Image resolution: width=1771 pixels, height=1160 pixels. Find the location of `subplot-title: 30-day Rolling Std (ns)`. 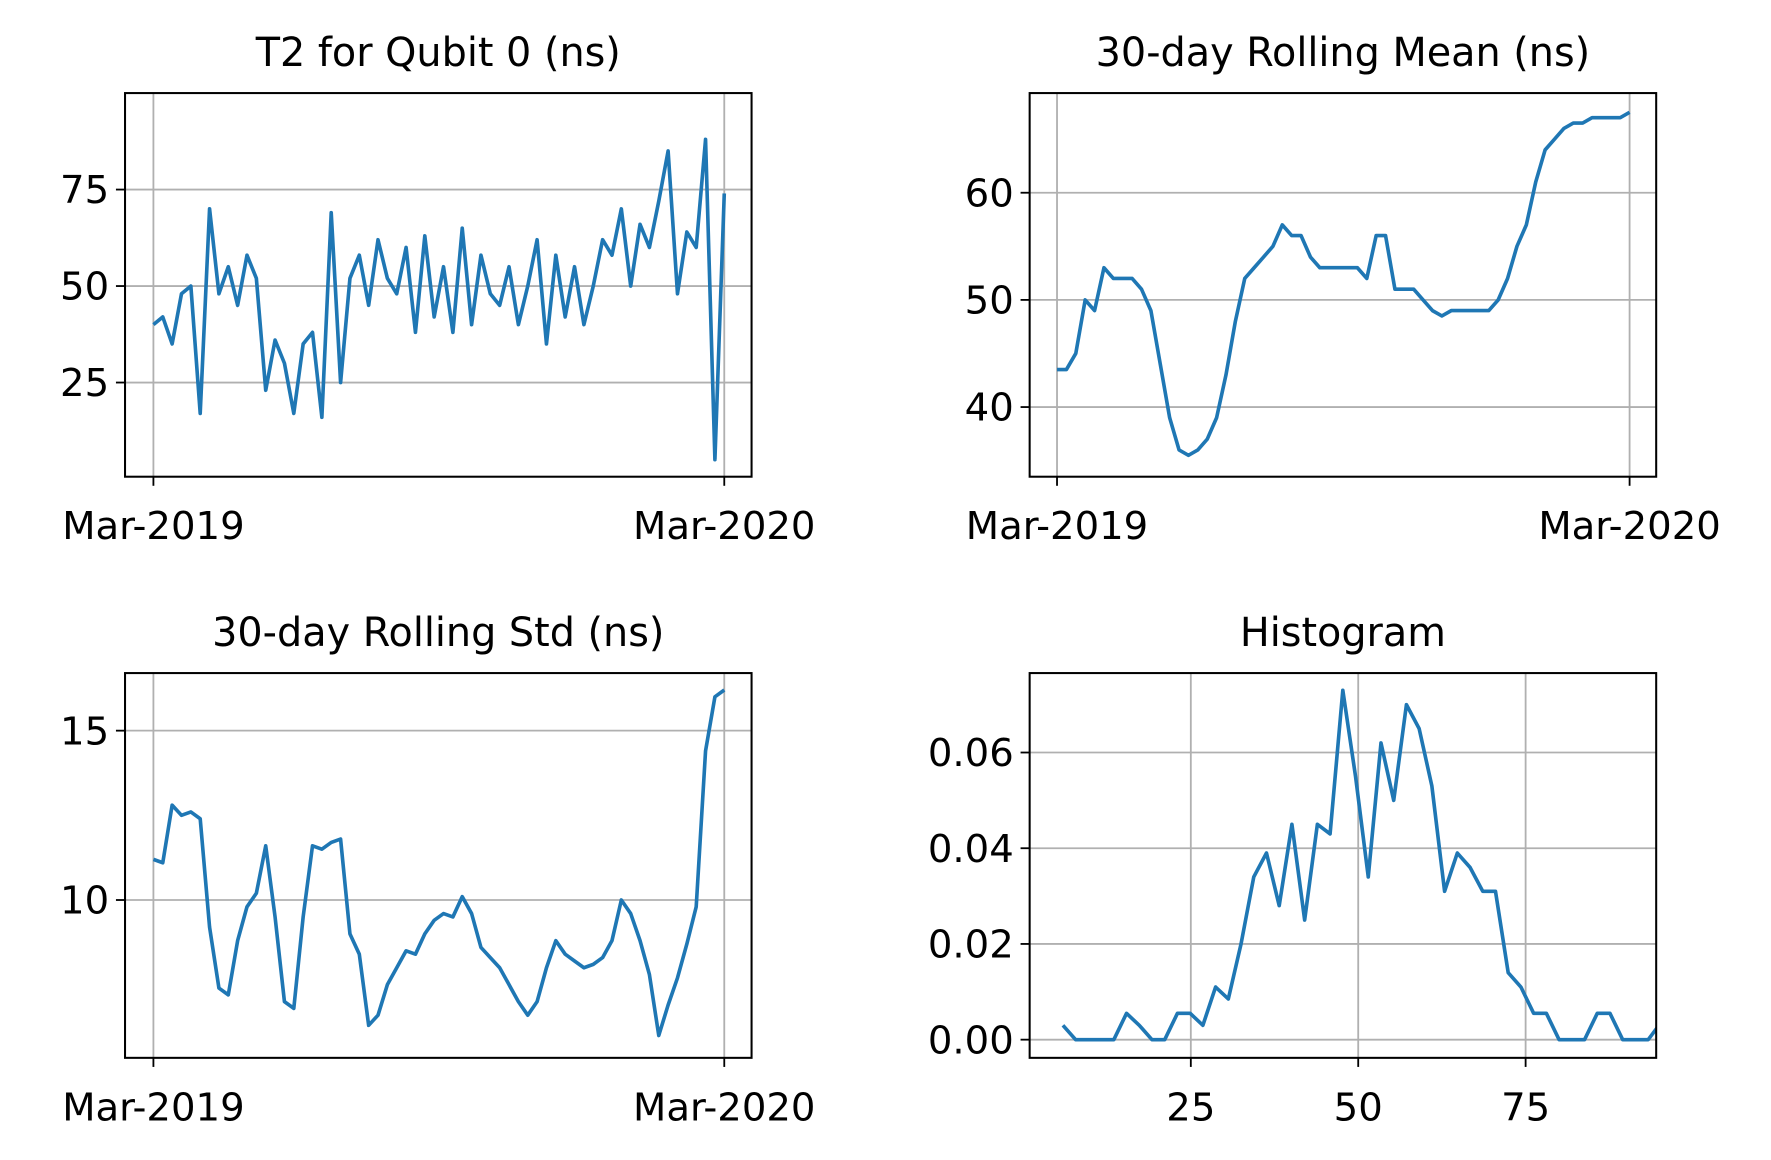

subplot-title: 30-day Rolling Std (ns) is located at coordinates (438, 633).